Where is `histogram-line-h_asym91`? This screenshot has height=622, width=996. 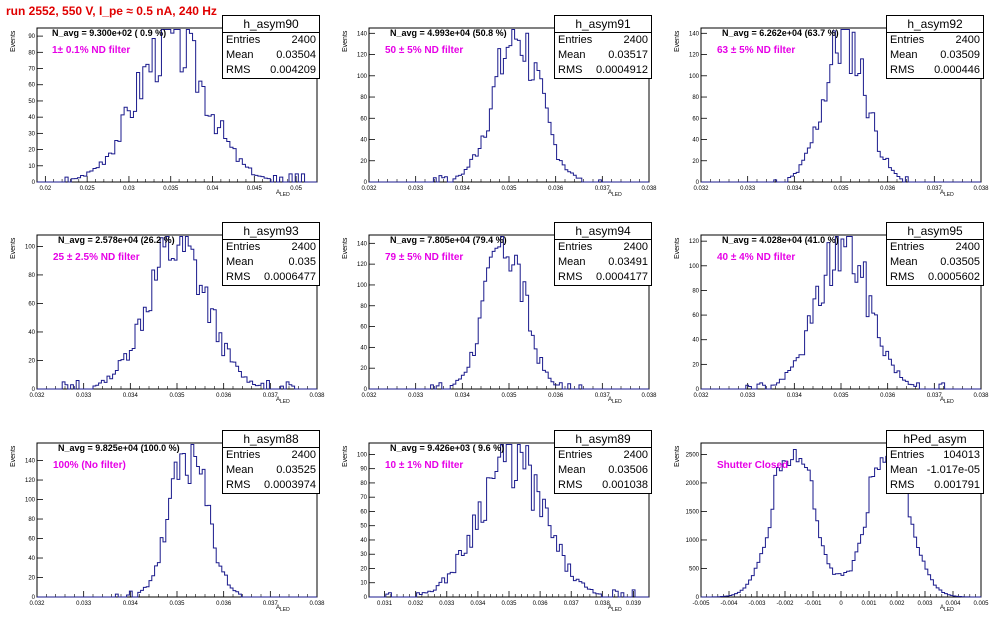 histogram-line-h_asym91 is located at coordinates (509, 106).